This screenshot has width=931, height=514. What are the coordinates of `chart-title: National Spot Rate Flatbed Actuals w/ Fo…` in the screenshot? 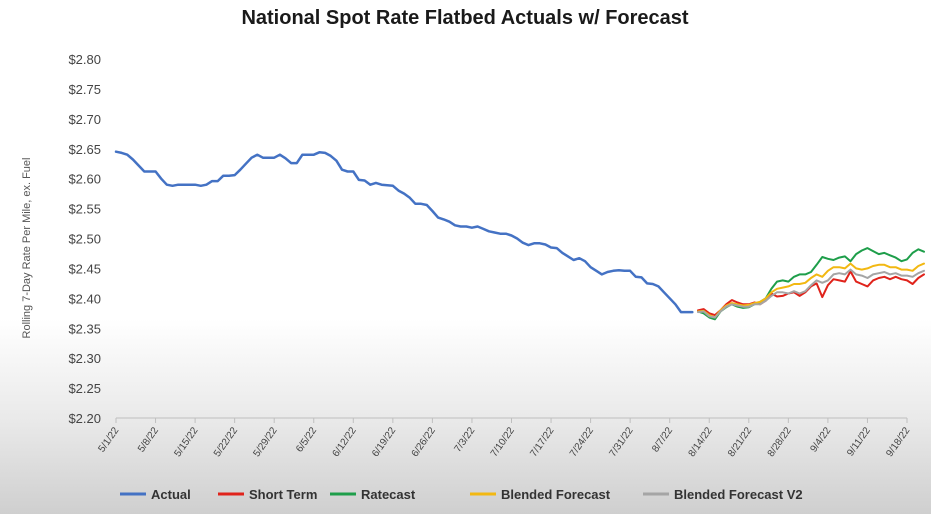 It's located at (464, 18).